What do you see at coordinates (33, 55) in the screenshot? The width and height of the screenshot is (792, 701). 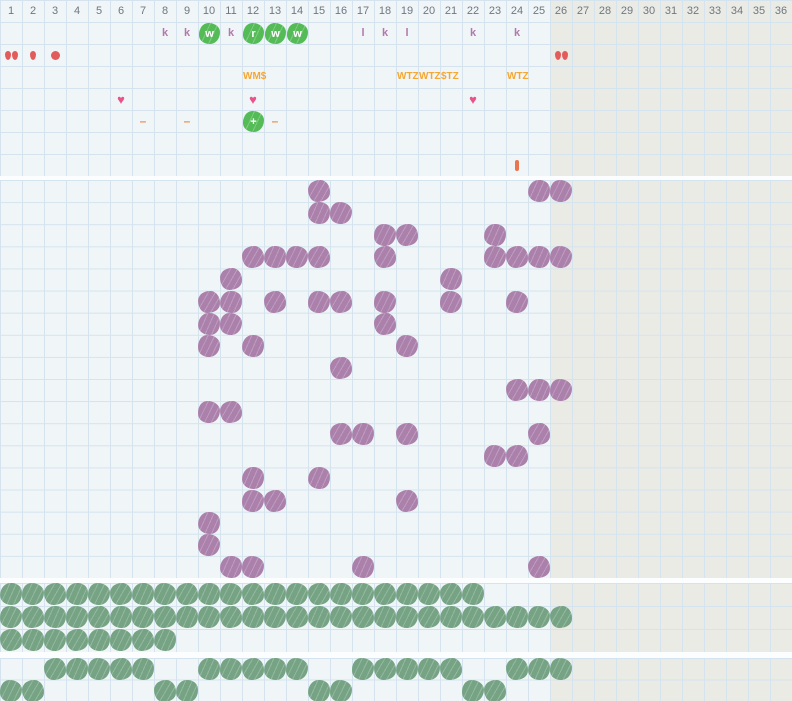 I see `droplet-icon` at bounding box center [33, 55].